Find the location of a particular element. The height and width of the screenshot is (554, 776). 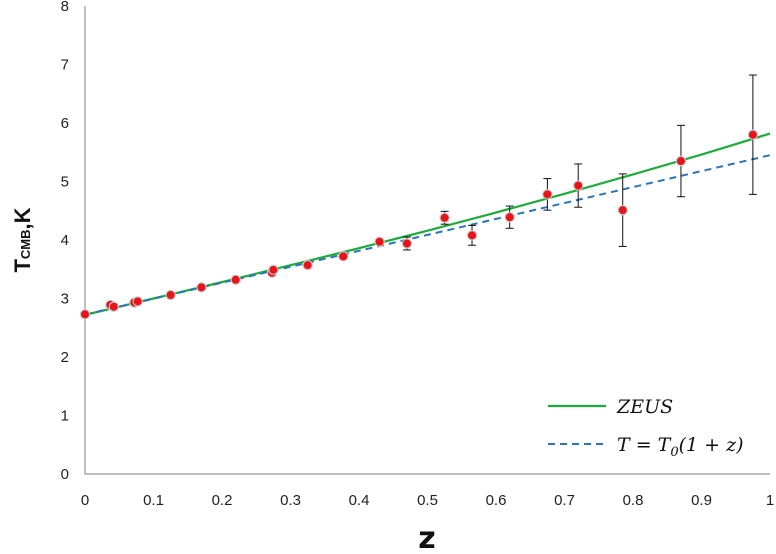

x-tick-label: 0.4 is located at coordinates (359, 500).